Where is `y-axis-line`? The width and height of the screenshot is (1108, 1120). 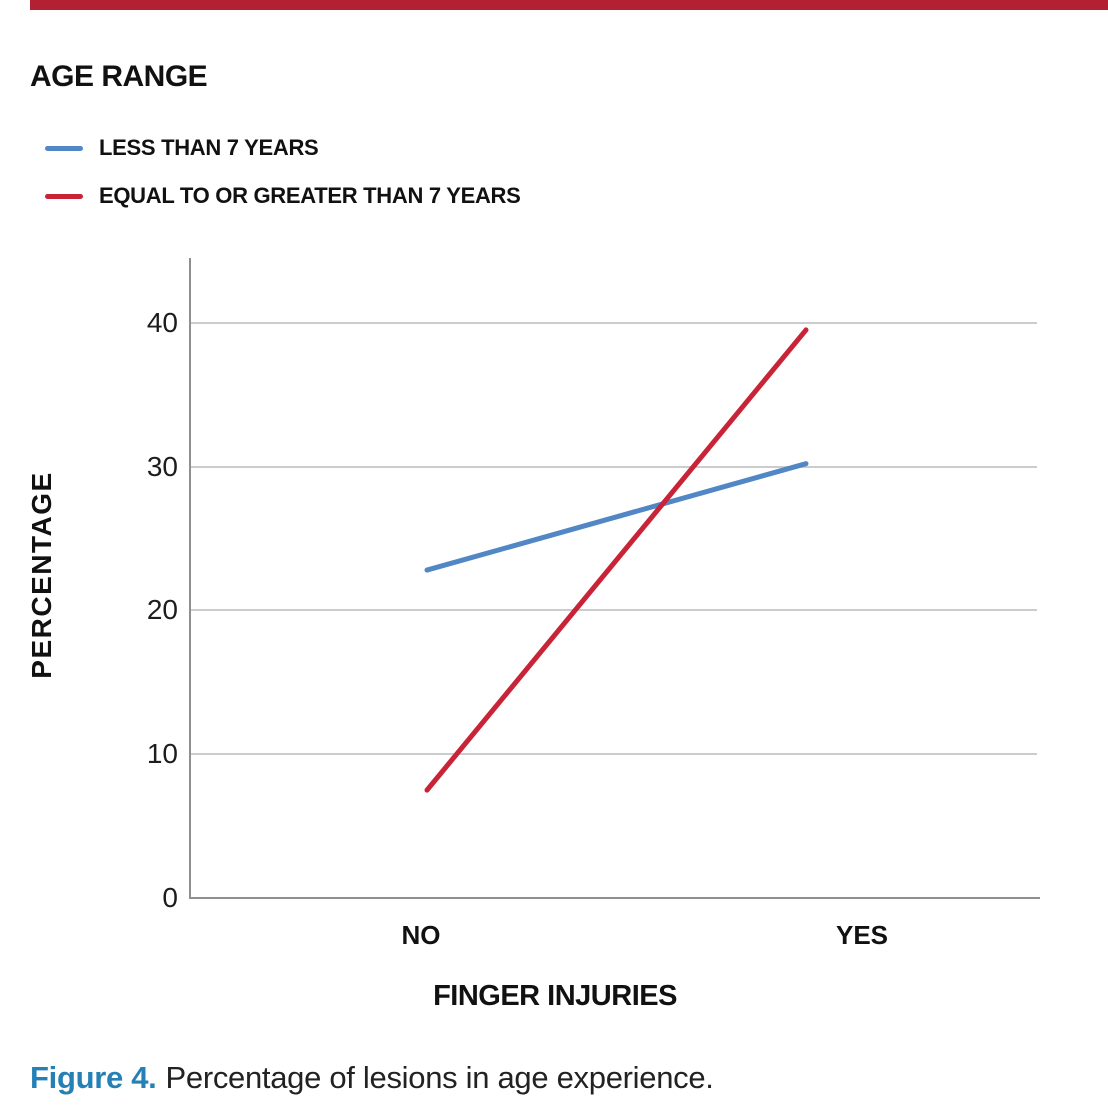
y-axis-line is located at coordinates (190, 578).